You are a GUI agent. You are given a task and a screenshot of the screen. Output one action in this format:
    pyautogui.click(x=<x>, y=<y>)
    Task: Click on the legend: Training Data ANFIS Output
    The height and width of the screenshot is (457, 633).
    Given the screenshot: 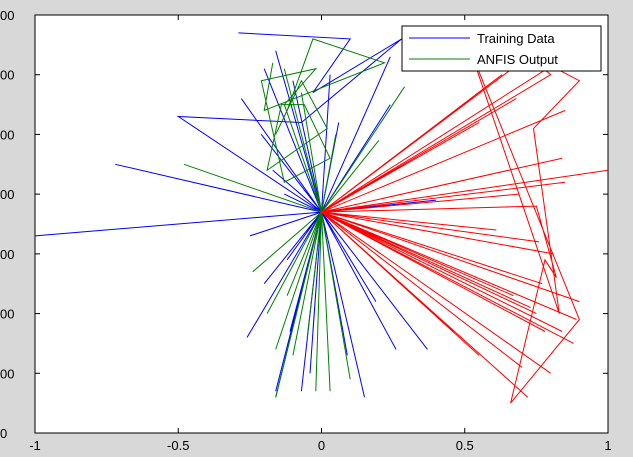 What is the action you would take?
    pyautogui.click(x=501, y=48)
    